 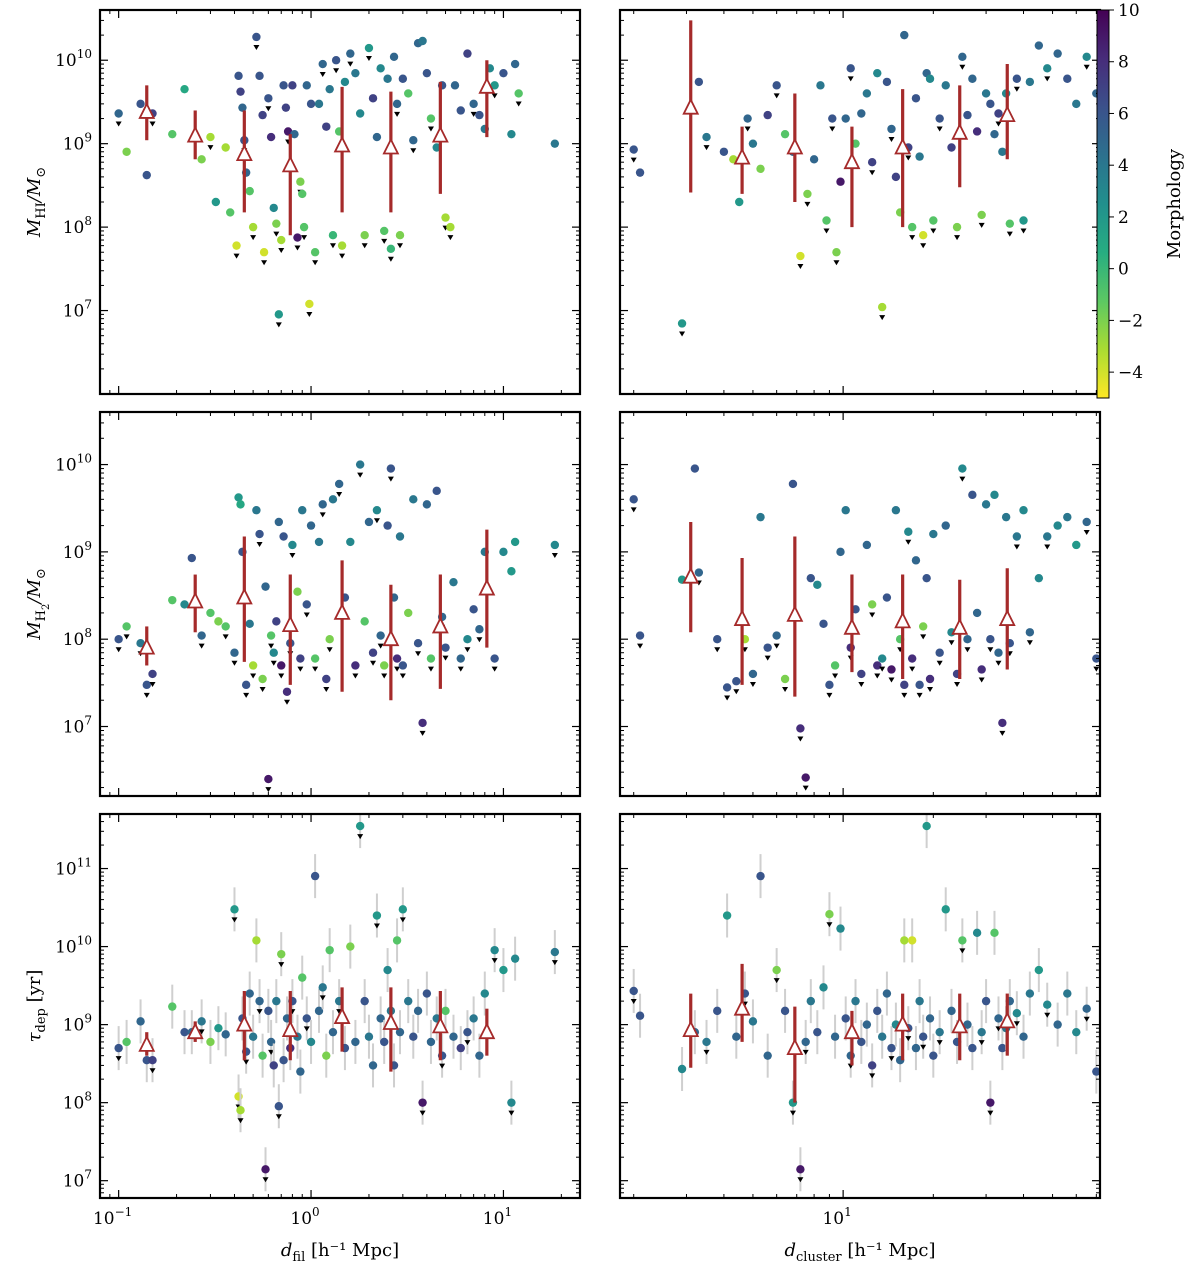 What do you see at coordinates (73, 868) in the screenshot?
I see `y-tick-label: 1011` at bounding box center [73, 868].